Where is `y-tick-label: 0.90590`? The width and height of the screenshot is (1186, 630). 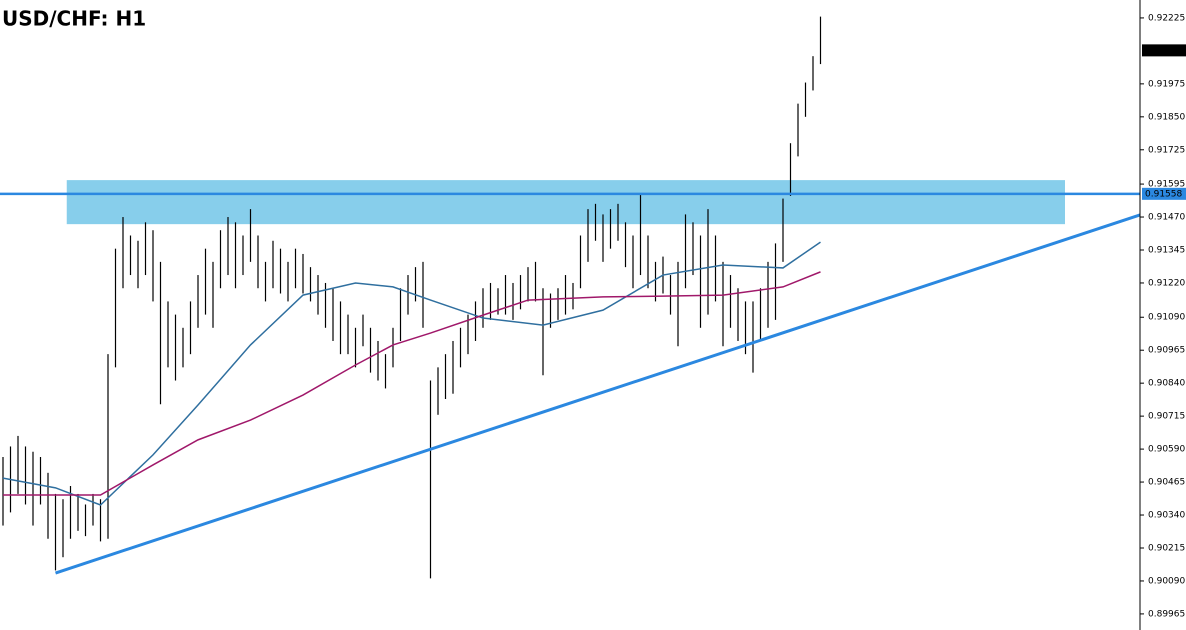 y-tick-label: 0.90590 is located at coordinates (1166, 450).